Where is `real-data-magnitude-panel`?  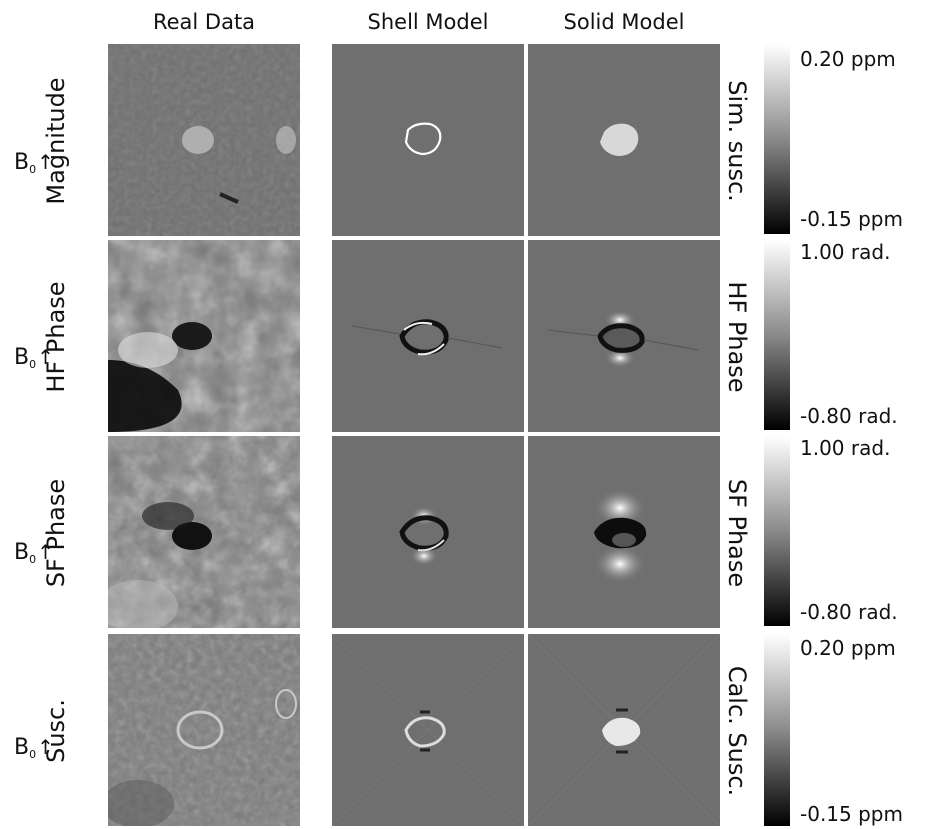
real-data-magnitude-panel is located at coordinates (204, 140).